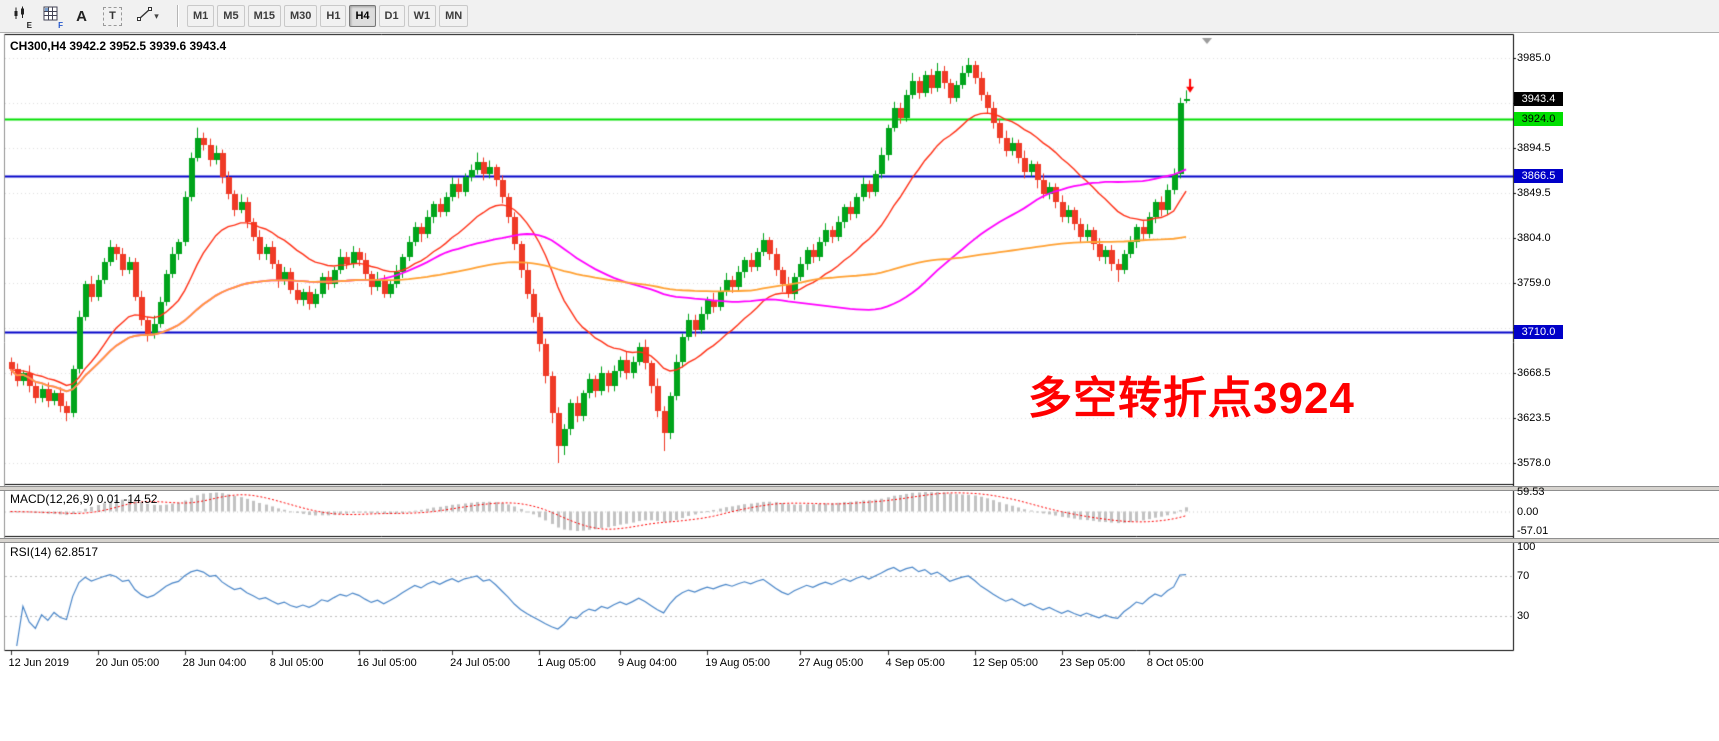 Image resolution: width=1719 pixels, height=741 pixels. Describe the element at coordinates (757, 664) in the screenshot. I see `time-axis` at that location.